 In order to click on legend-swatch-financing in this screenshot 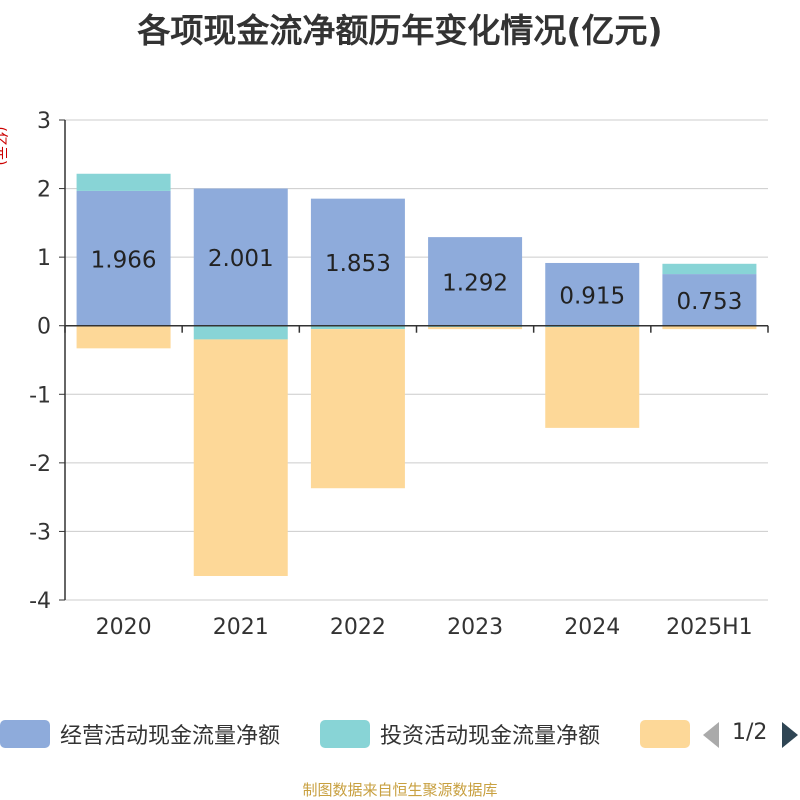, I will do `click(665, 734)`.